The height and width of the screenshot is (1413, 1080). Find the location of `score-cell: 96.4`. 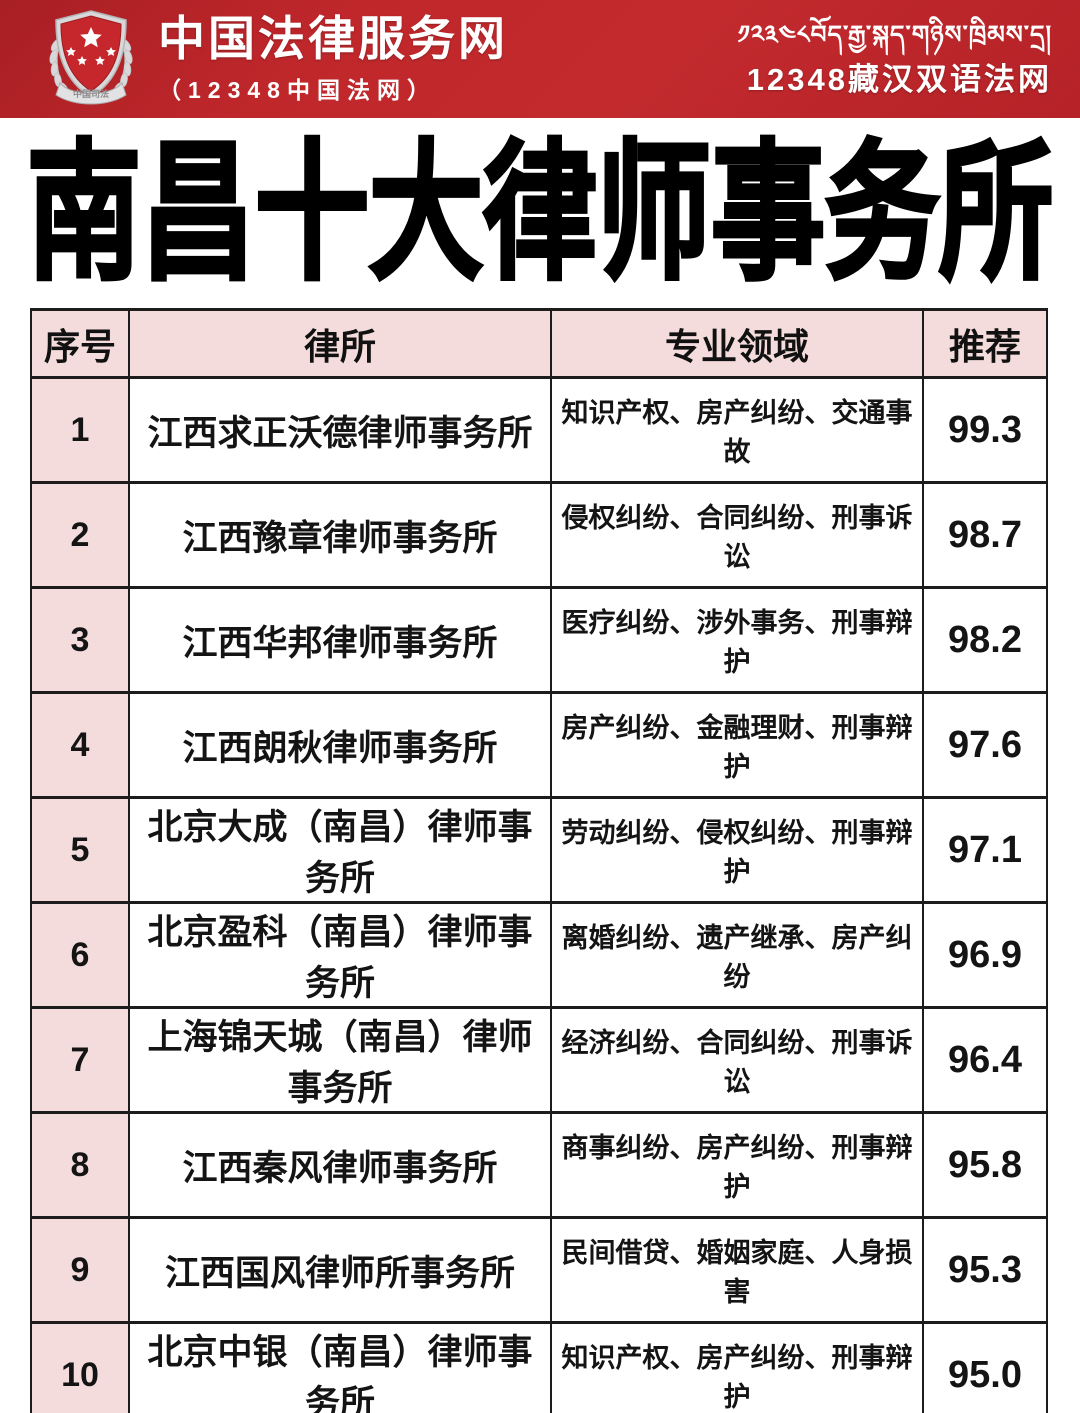

score-cell: 96.4 is located at coordinates (985, 1059).